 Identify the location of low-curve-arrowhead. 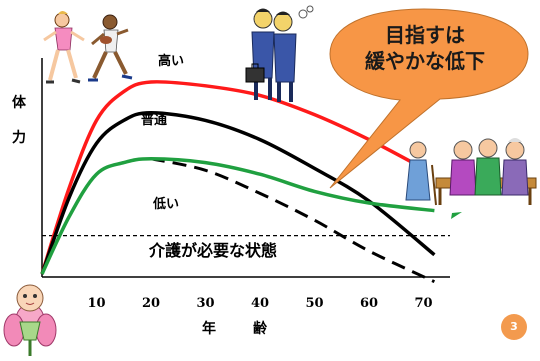
(456, 215).